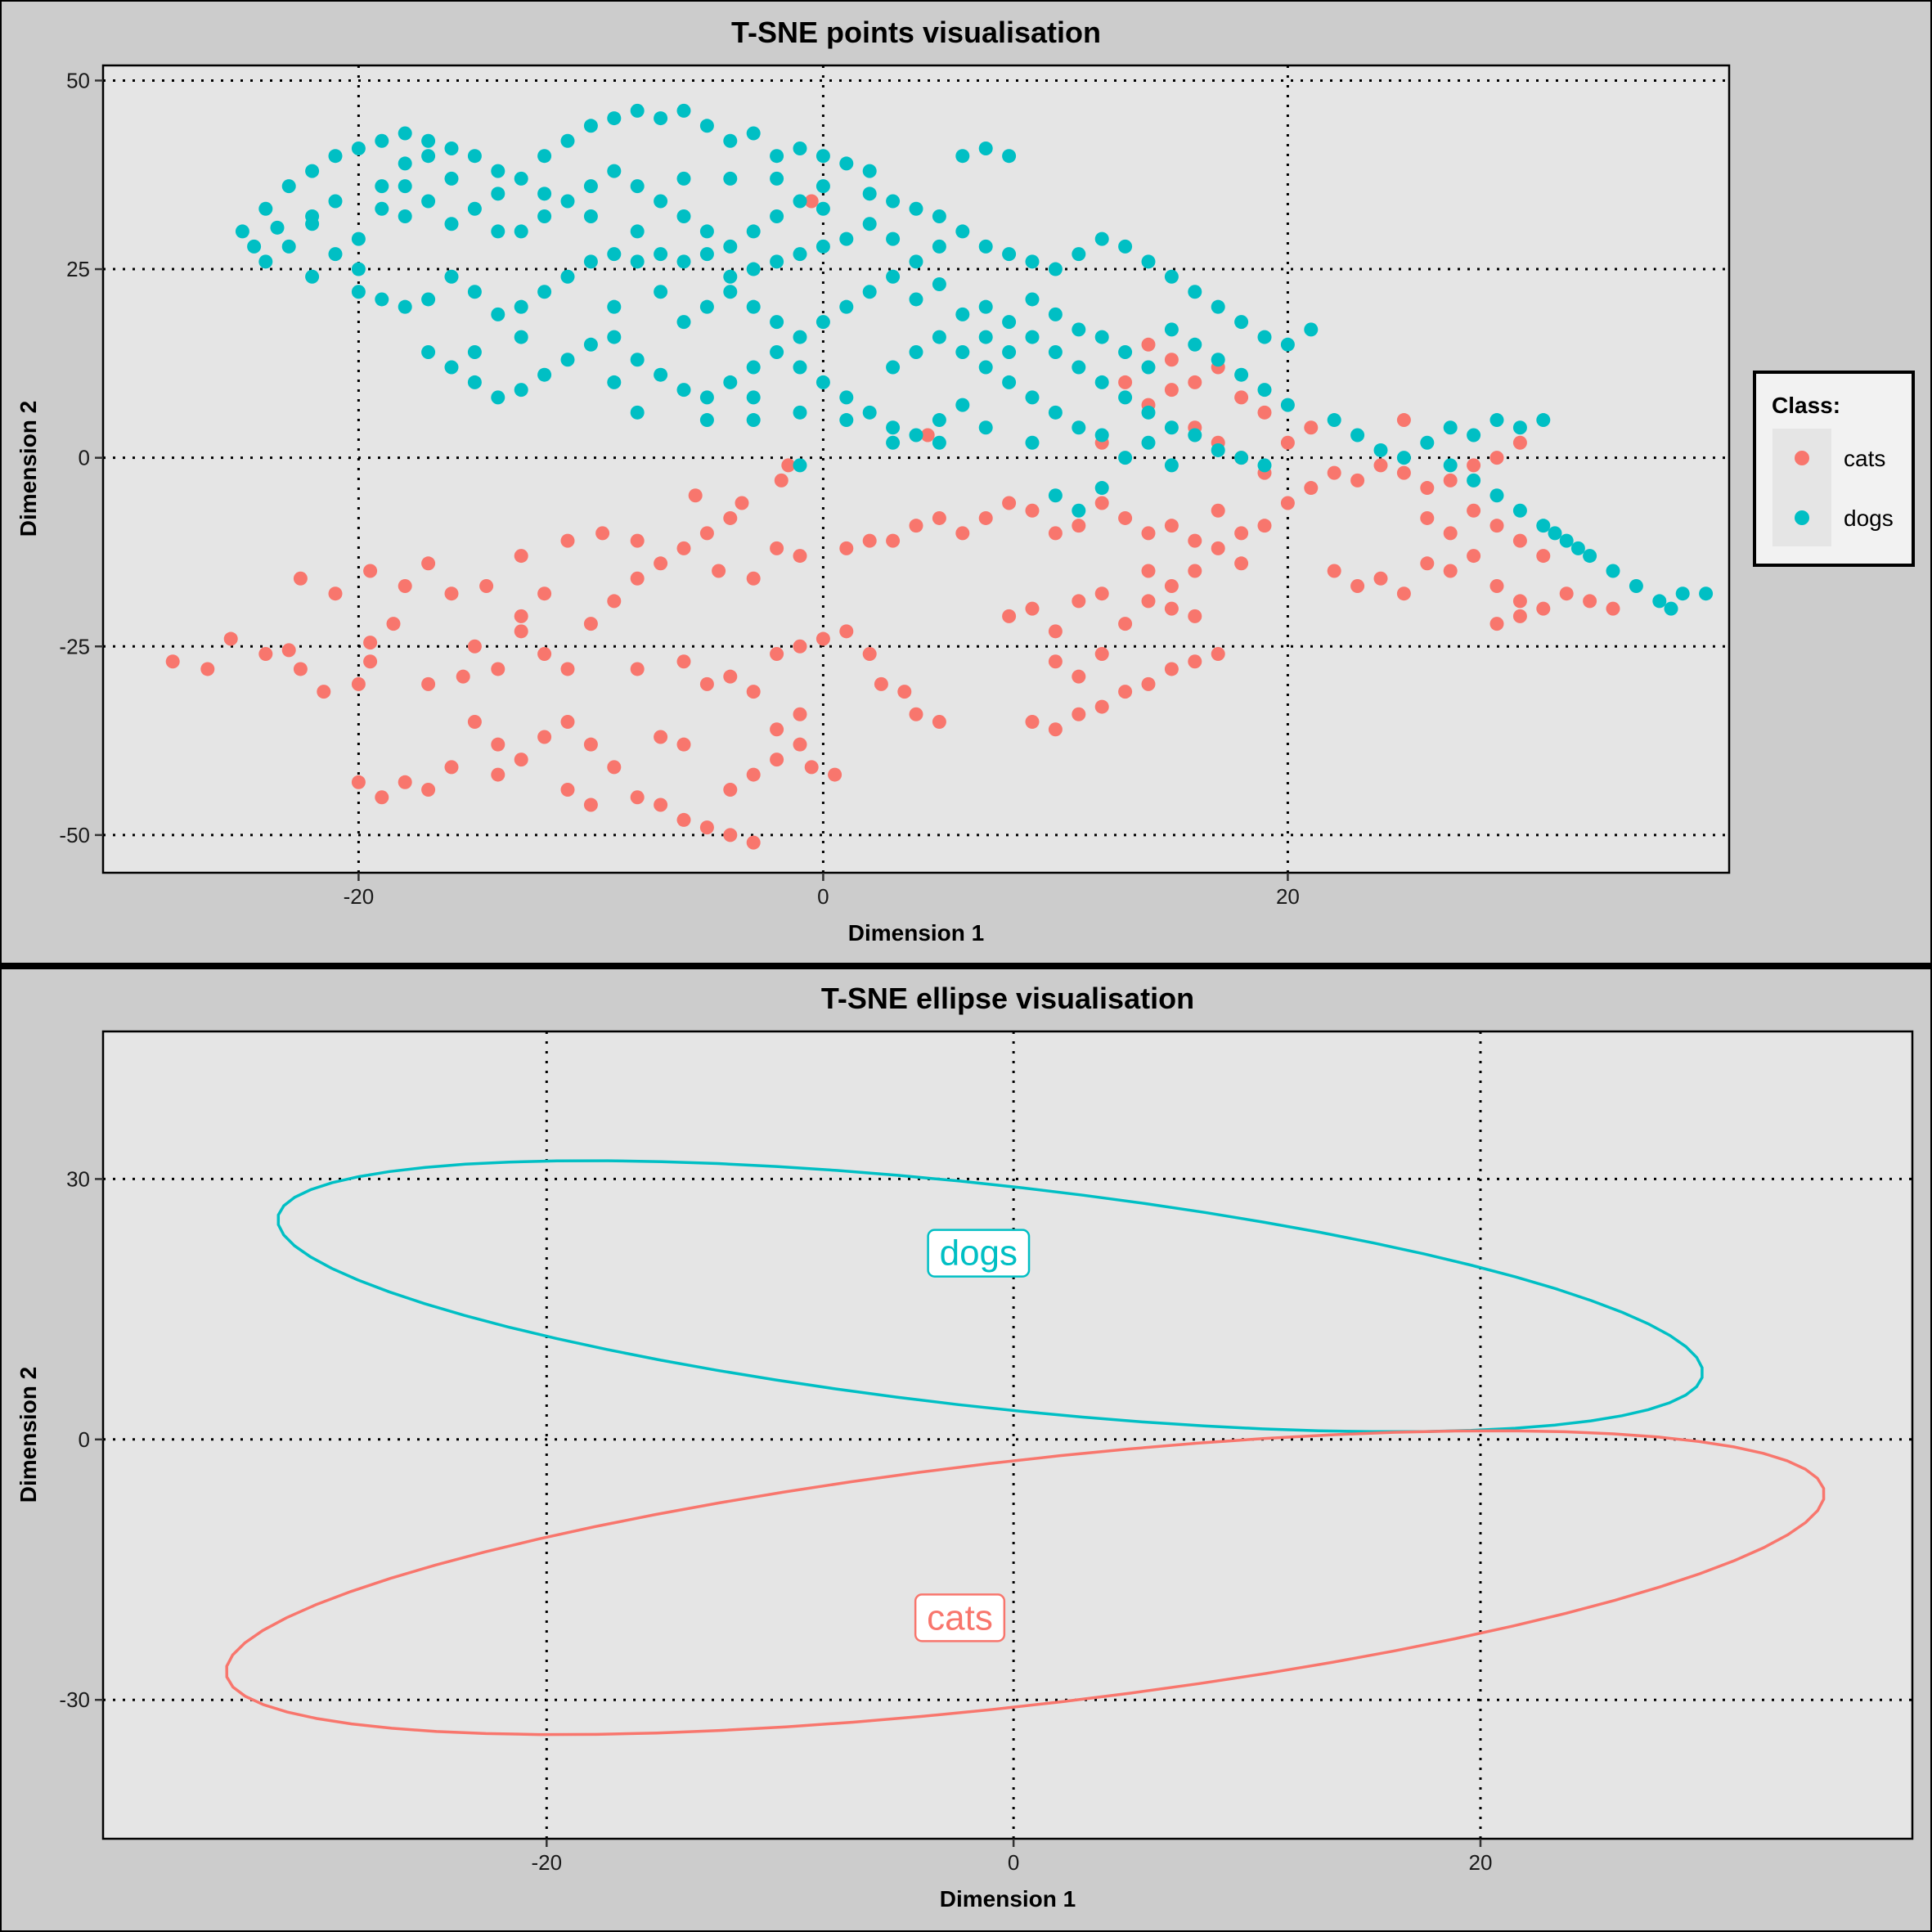  Describe the element at coordinates (78, 269) in the screenshot. I see `y-tick-label: 25` at that location.